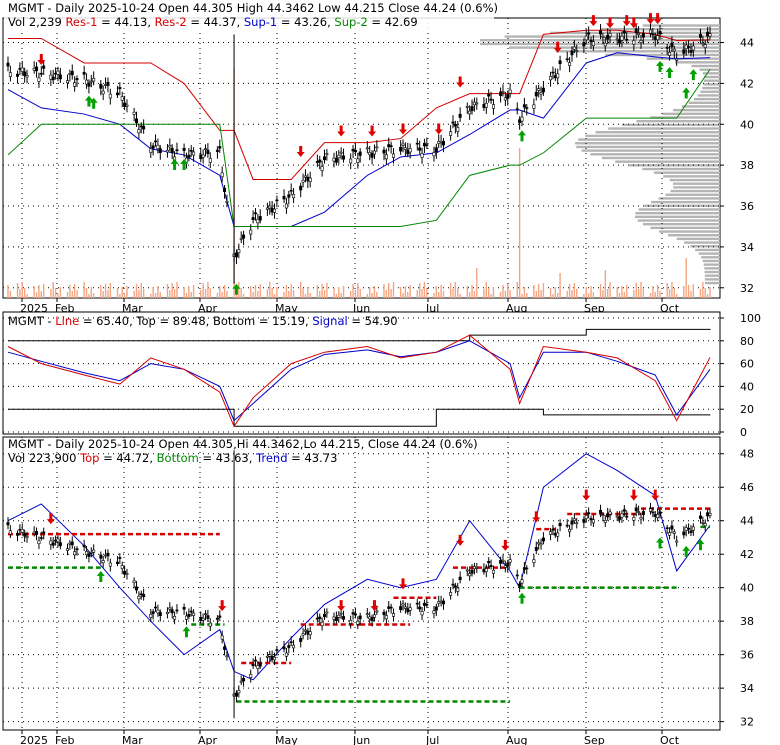 This screenshot has height=745, width=780. What do you see at coordinates (743, 432) in the screenshot?
I see `y-tick-label: 0` at bounding box center [743, 432].